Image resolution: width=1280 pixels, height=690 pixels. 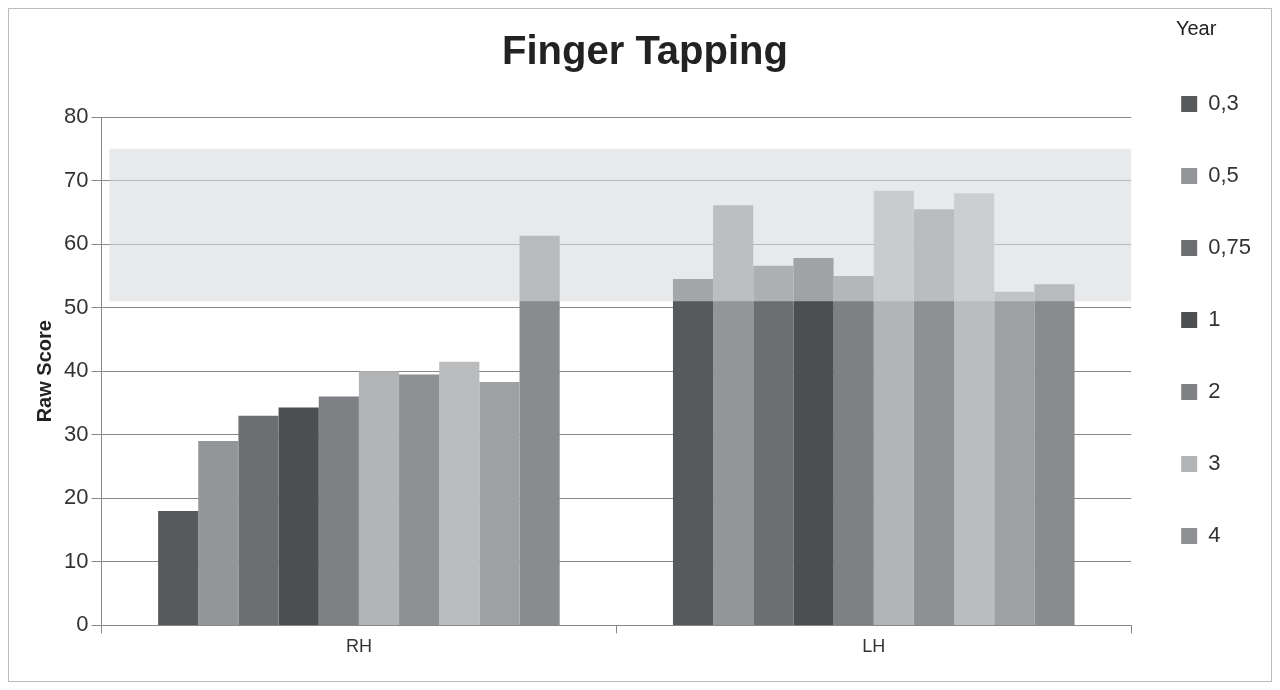 What do you see at coordinates (76, 433) in the screenshot?
I see `y-tick-label: 30` at bounding box center [76, 433].